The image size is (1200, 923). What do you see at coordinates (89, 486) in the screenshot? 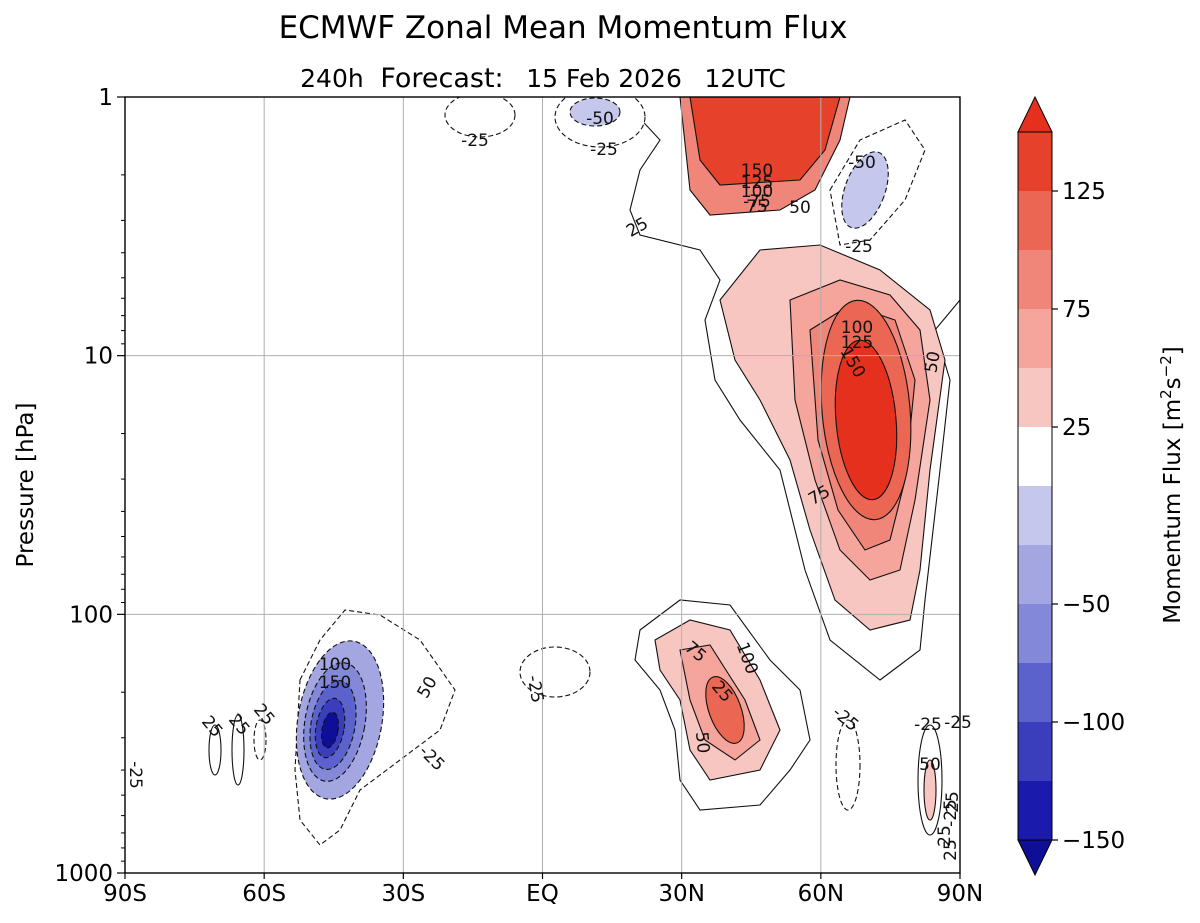
I see `y-axis: 1 10 100 1000` at bounding box center [89, 486].